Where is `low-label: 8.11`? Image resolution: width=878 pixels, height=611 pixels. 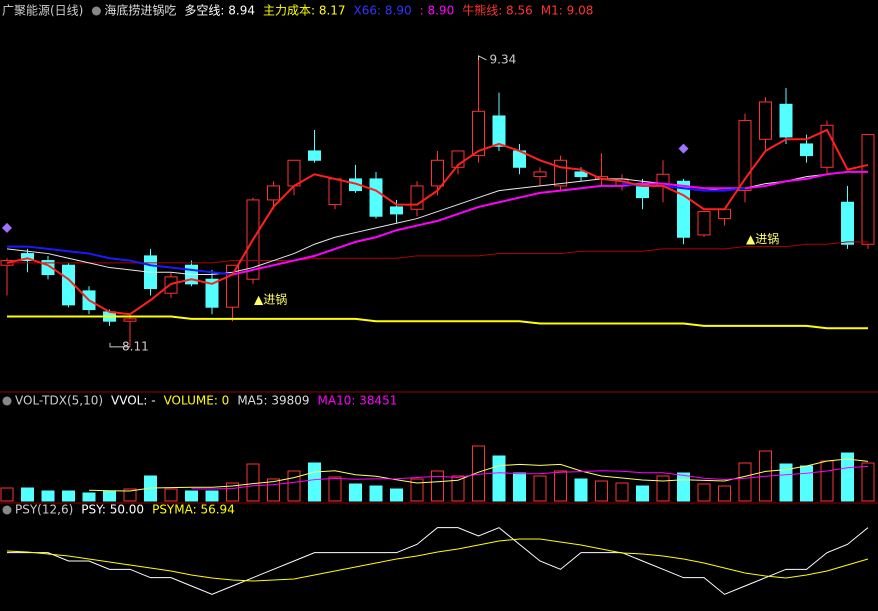
low-label: 8.11 is located at coordinates (135, 346).